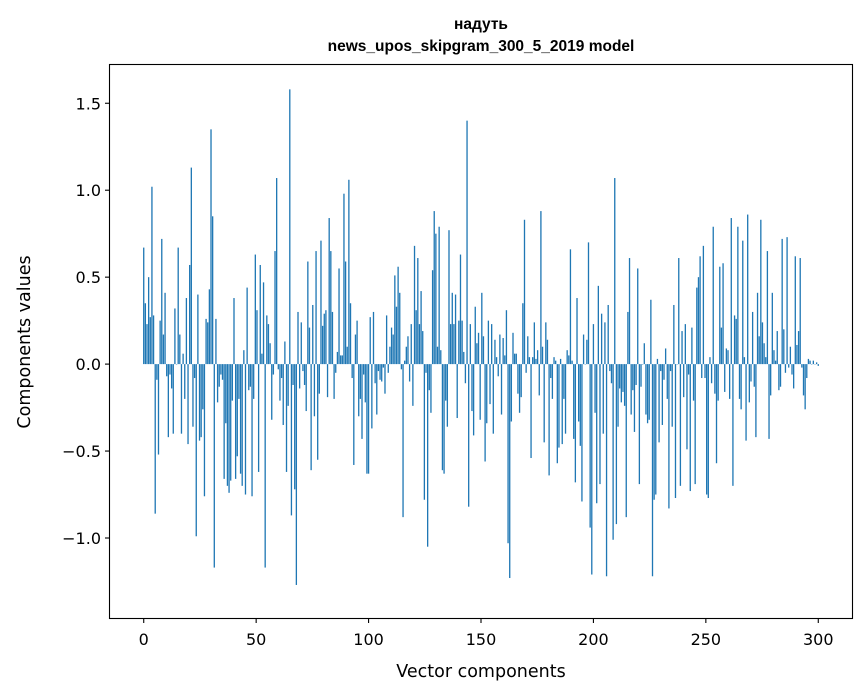 This screenshot has height=696, width=867. I want to click on x-tick-label: 150, so click(481, 639).